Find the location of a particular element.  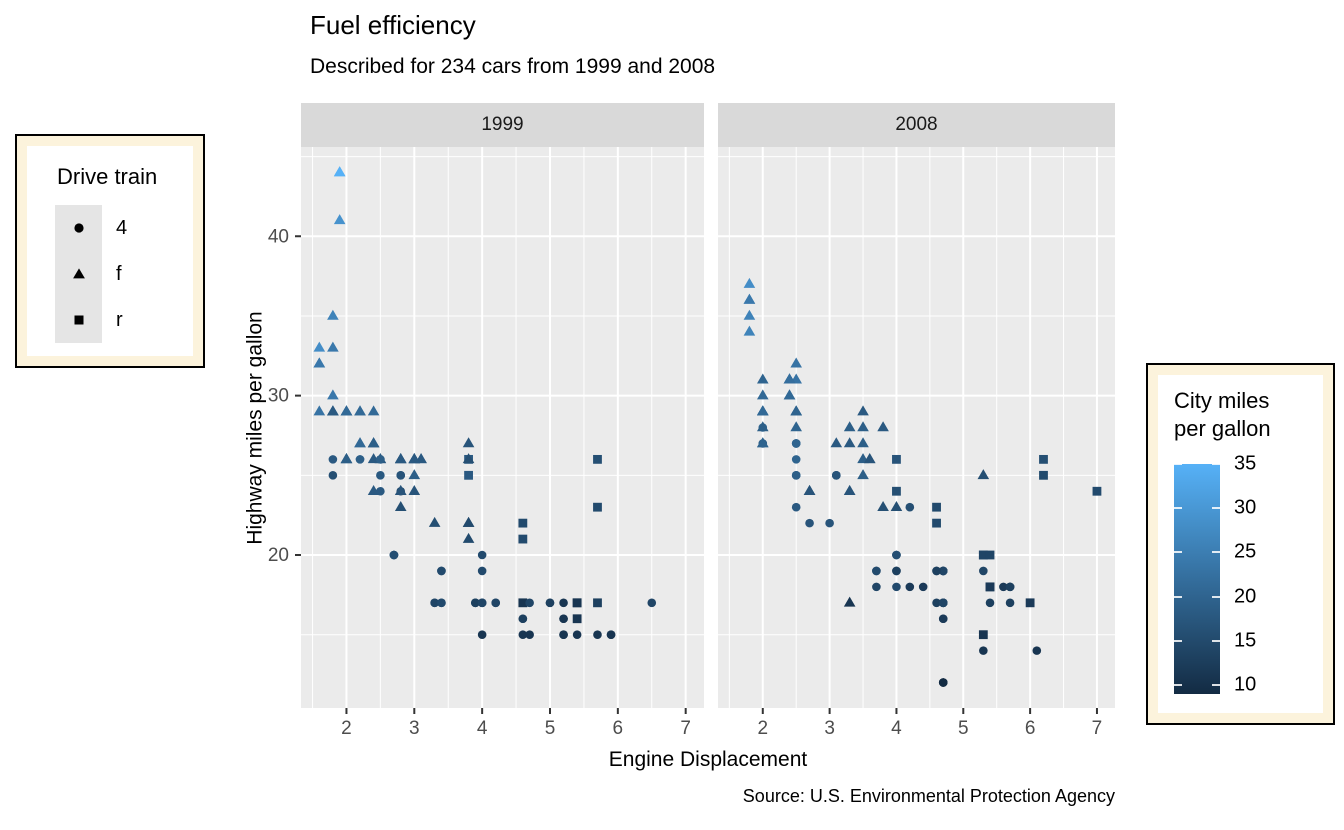

square-icon is located at coordinates (78, 320).